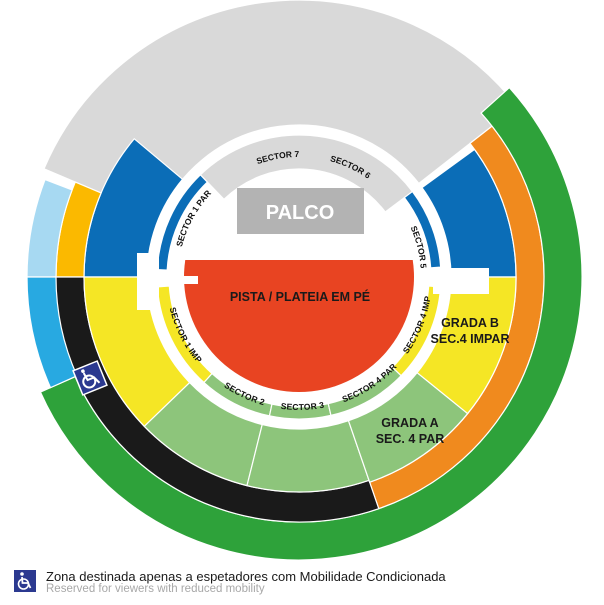 The width and height of the screenshot is (604, 605). I want to click on inner-ring-sector-1-par, so click(182, 222).